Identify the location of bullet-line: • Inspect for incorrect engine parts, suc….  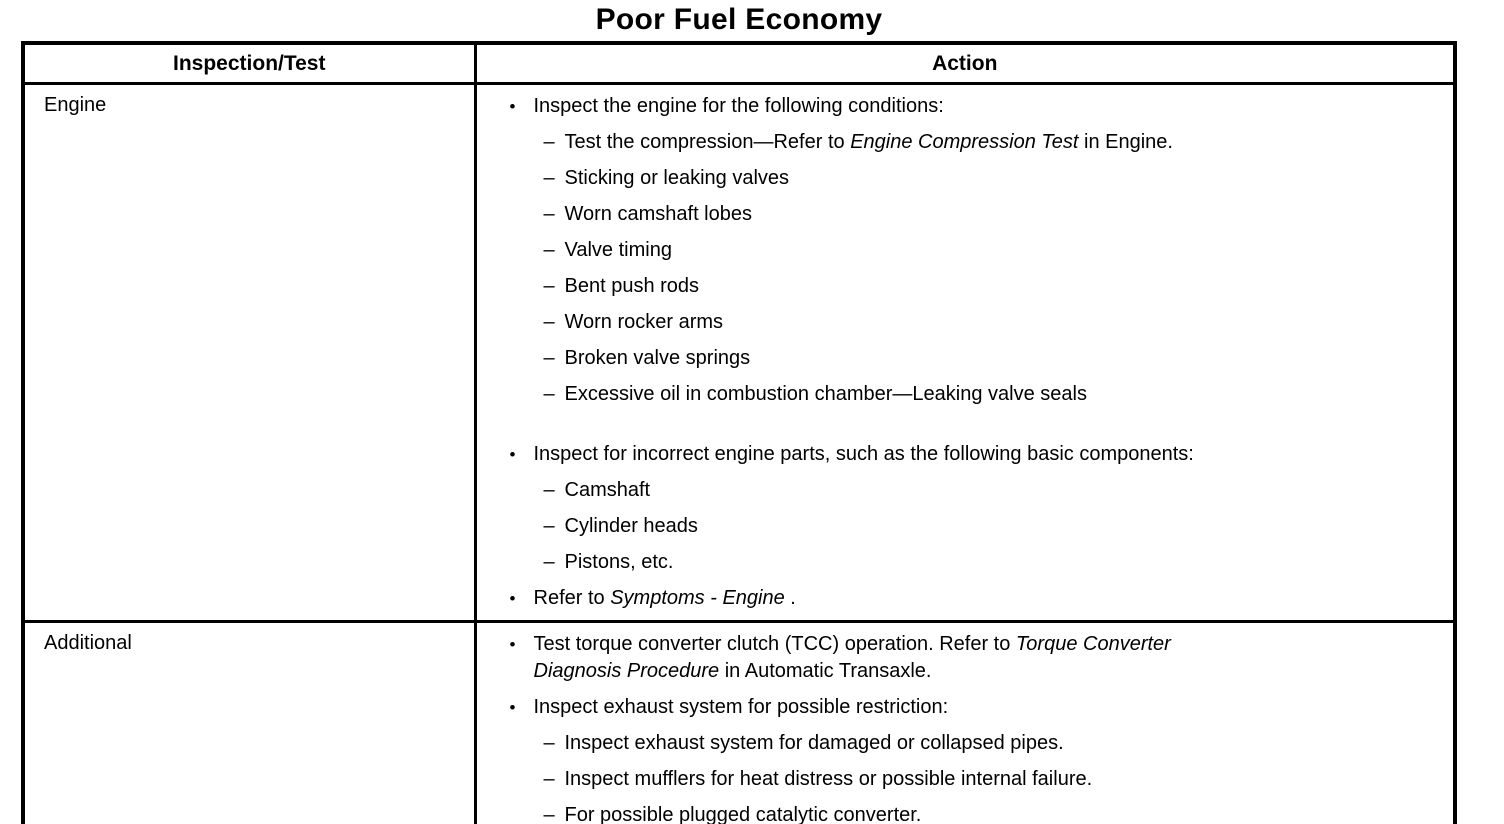
(973, 454).